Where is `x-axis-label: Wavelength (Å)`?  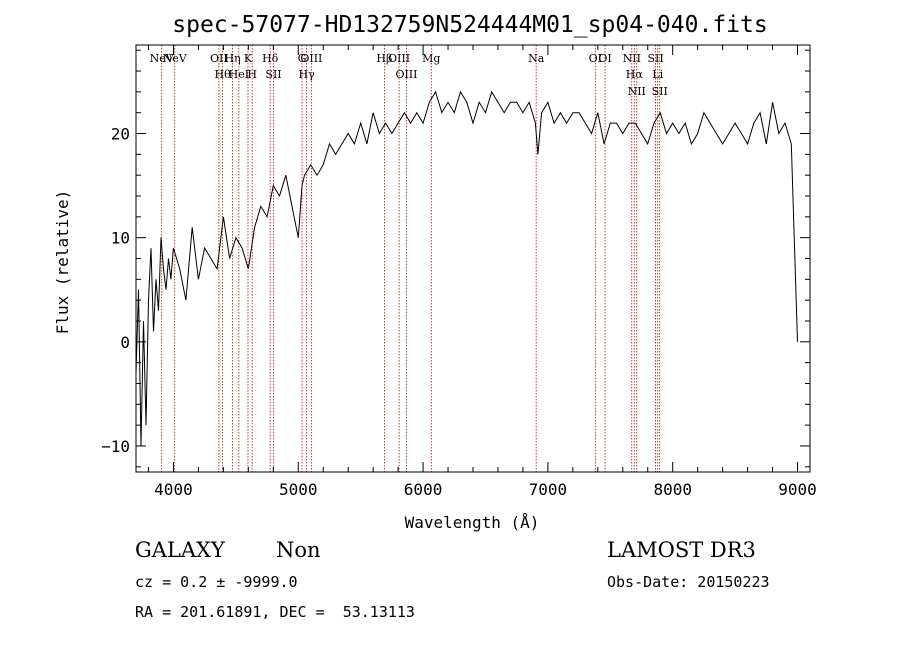 x-axis-label: Wavelength (Å) is located at coordinates (472, 522).